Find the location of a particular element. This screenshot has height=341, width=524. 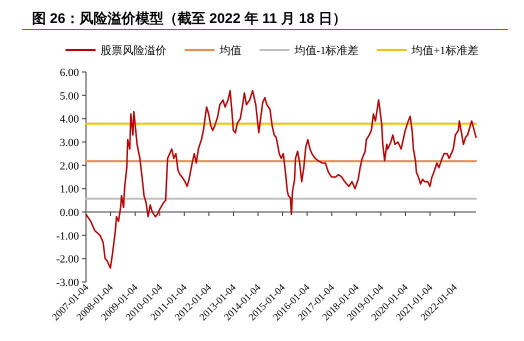

y-tick-label: -1.00 is located at coordinates (68, 236).